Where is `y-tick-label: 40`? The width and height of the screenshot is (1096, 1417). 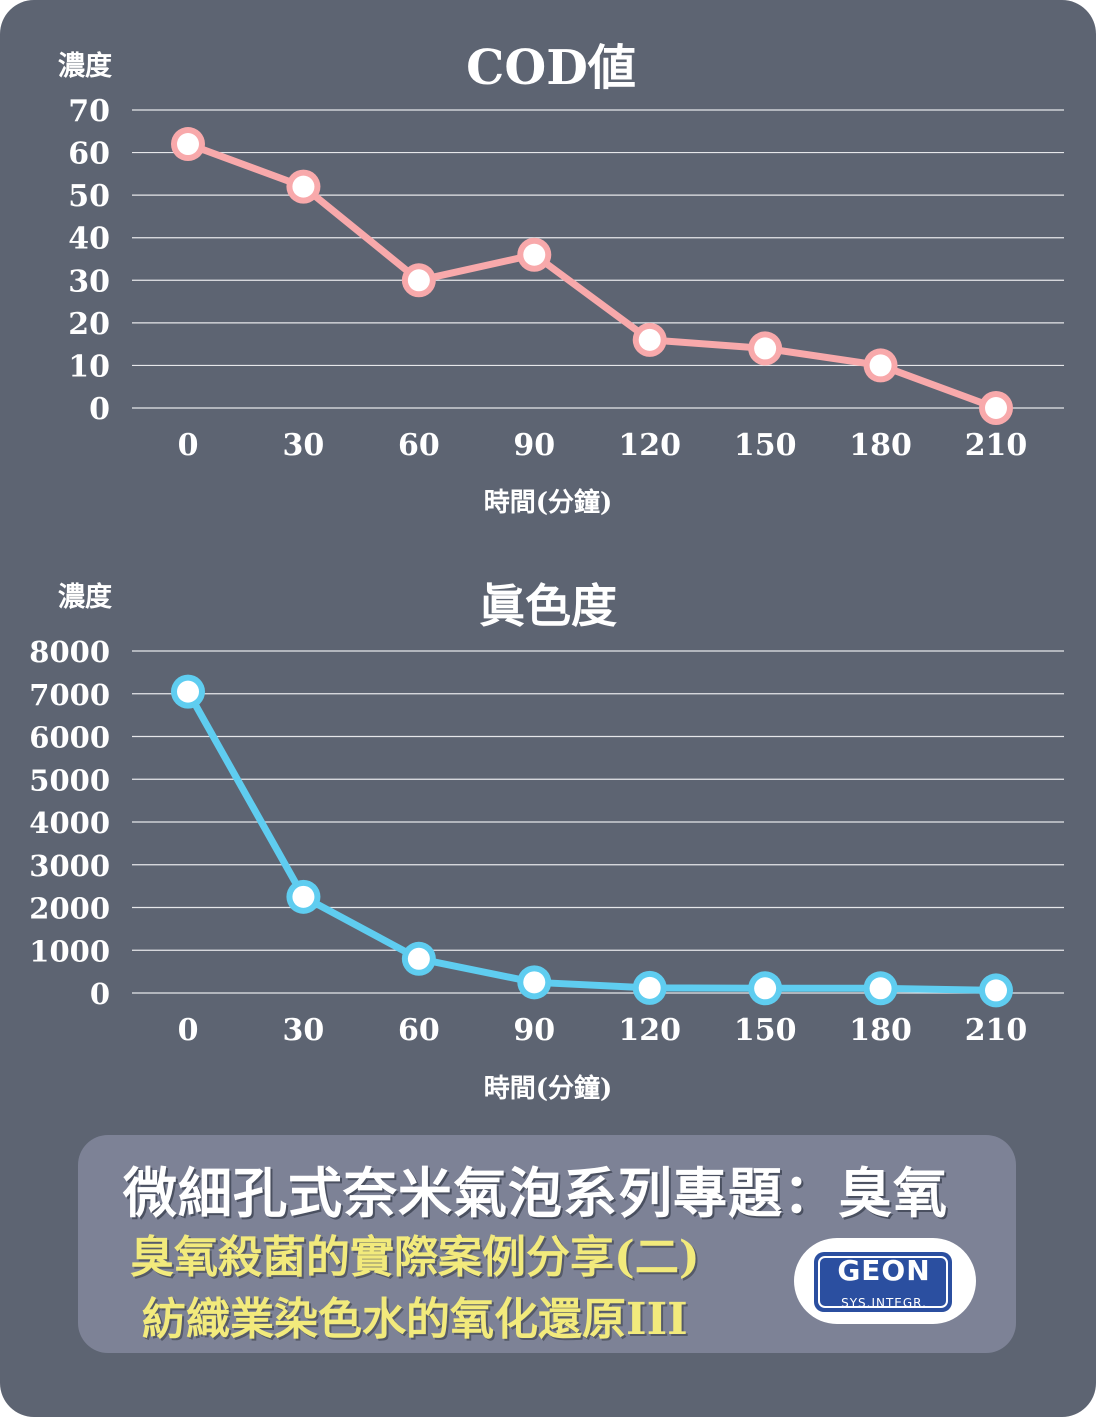
y-tick-label: 40 is located at coordinates (89, 239).